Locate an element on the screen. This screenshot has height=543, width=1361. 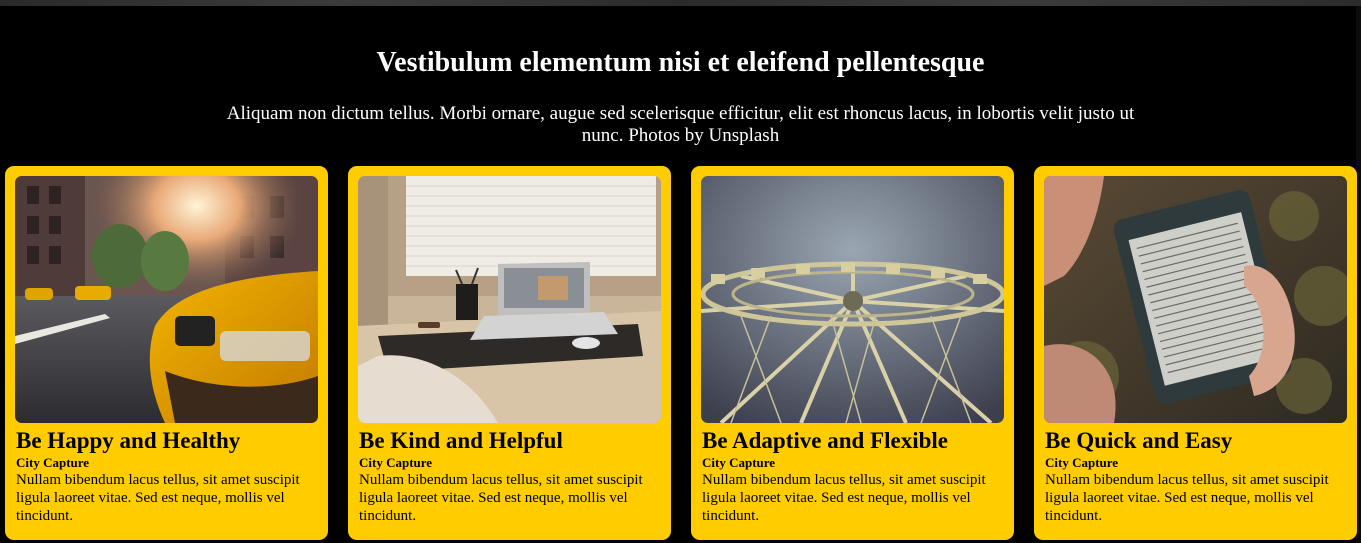
ereader-photo is located at coordinates (1195, 299).